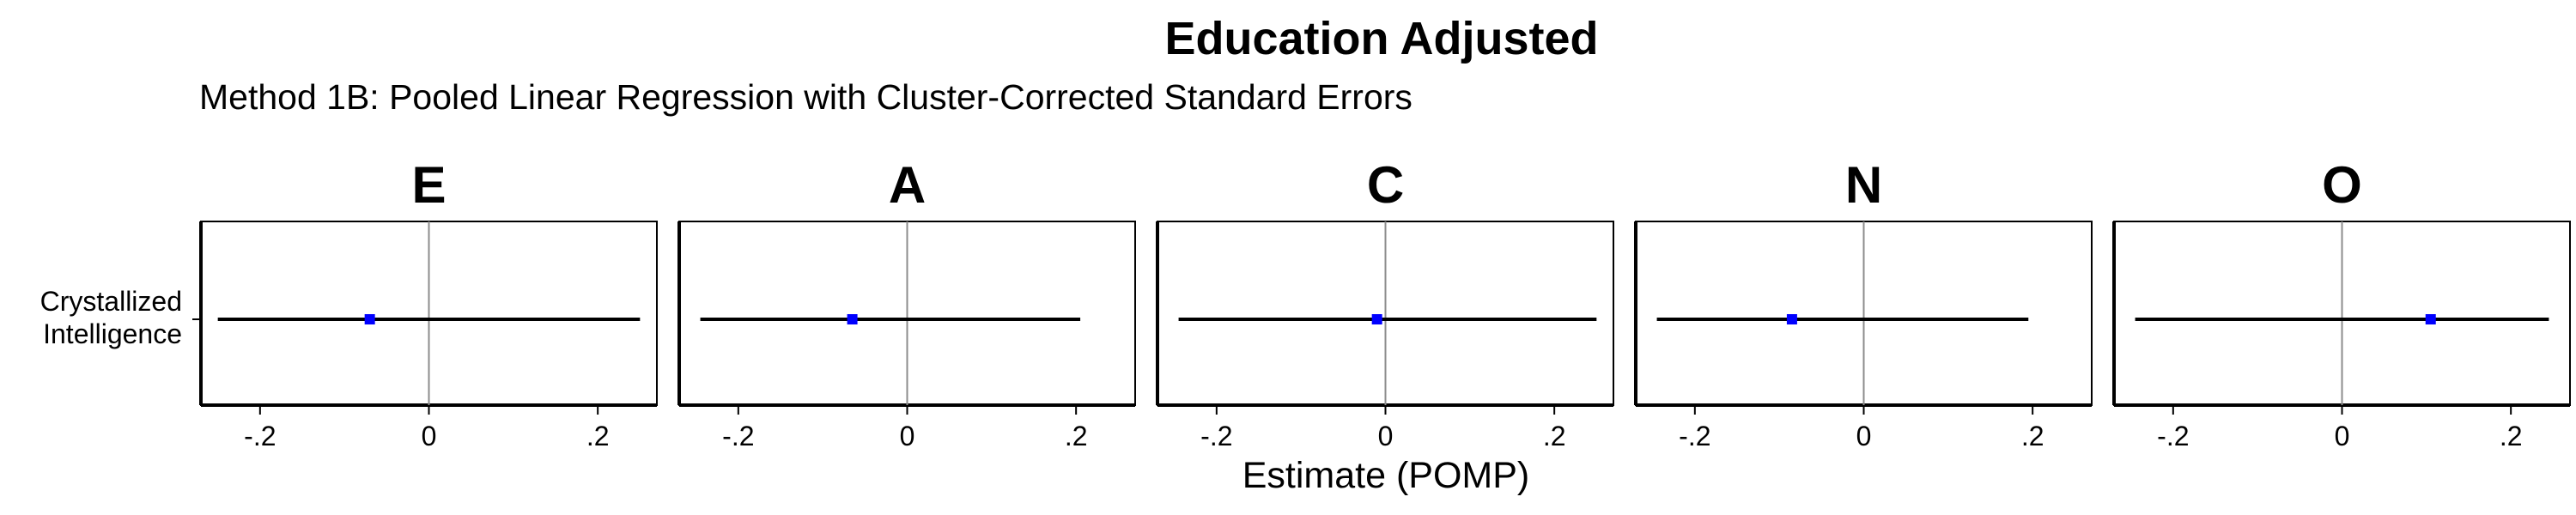 Image resolution: width=2576 pixels, height=515 pixels. What do you see at coordinates (2341, 303) in the screenshot?
I see `panel-o: O -.2 0 .2` at bounding box center [2341, 303].